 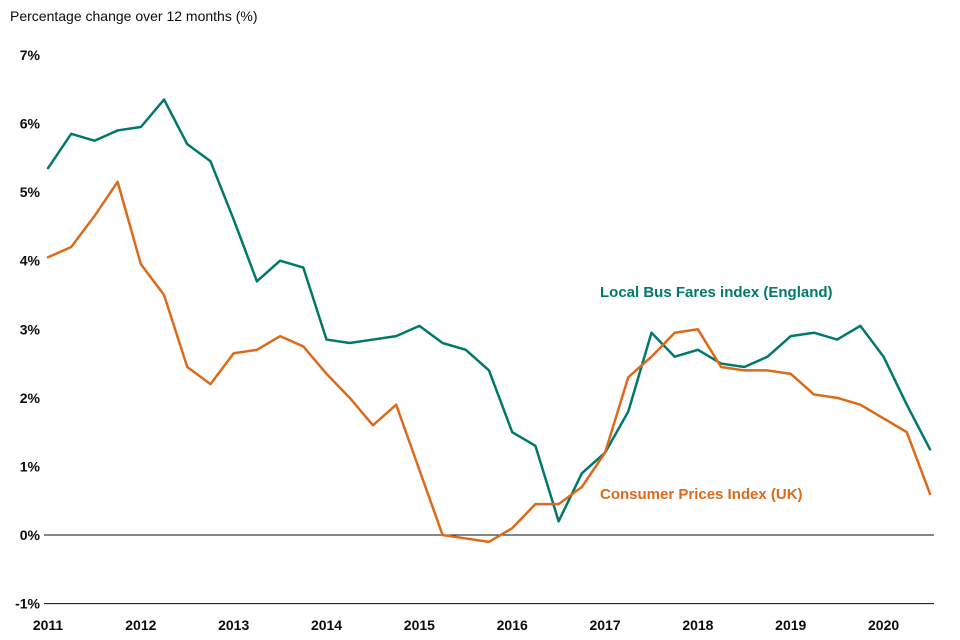 What do you see at coordinates (30, 55) in the screenshot?
I see `y-axis-tick-label: 7%` at bounding box center [30, 55].